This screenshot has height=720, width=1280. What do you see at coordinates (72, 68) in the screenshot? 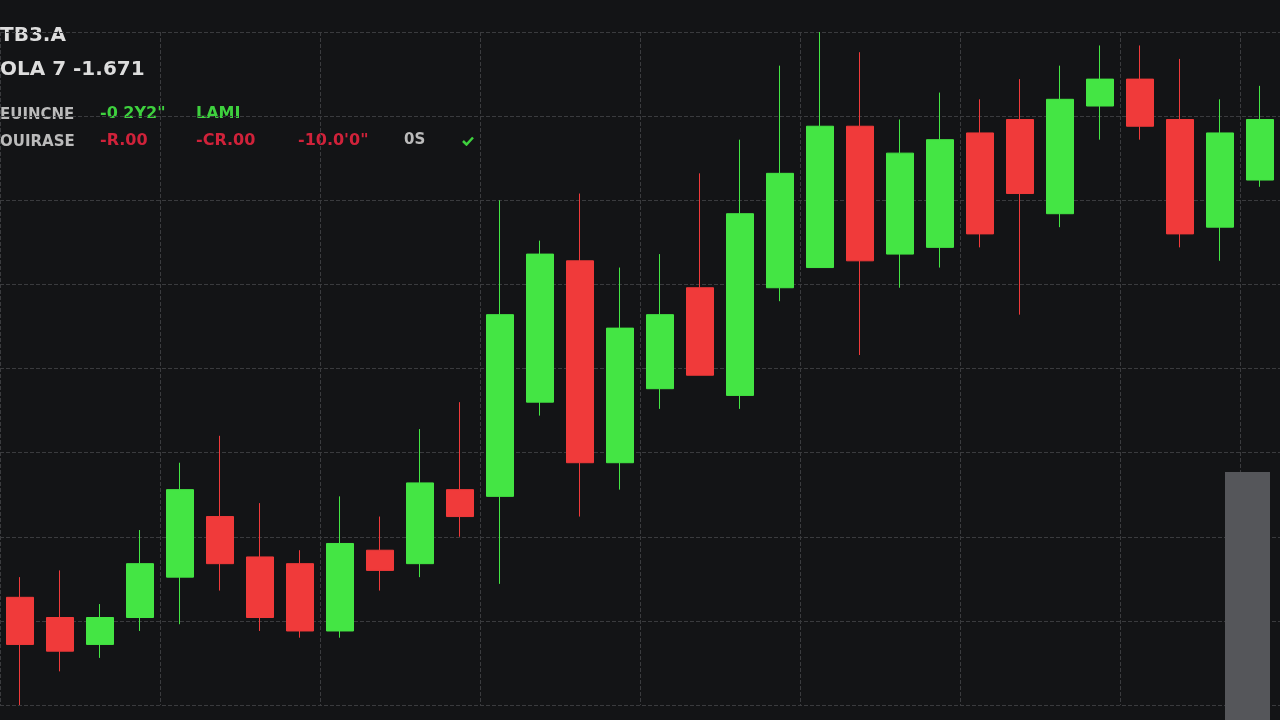
I see `annotation: OLA 7 -1.671` at bounding box center [72, 68].